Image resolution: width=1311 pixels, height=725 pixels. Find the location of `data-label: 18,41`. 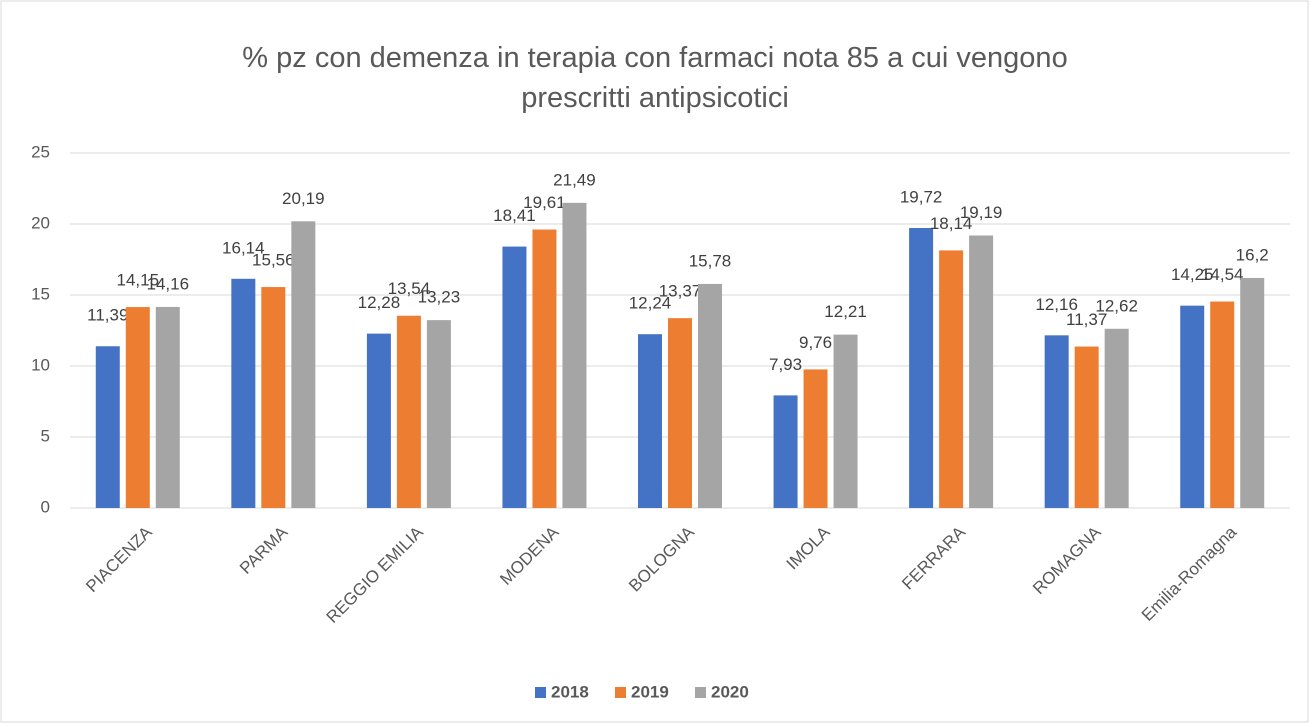

data-label: 18,41 is located at coordinates (514, 215).